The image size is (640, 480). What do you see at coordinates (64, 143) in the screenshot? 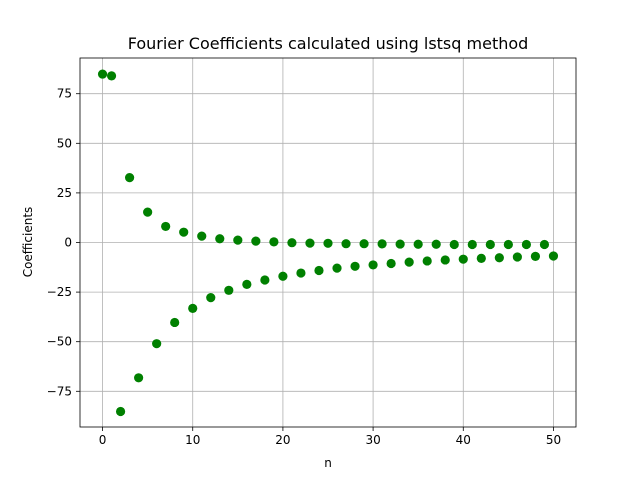
I see `y-tick-label: 50` at bounding box center [64, 143].